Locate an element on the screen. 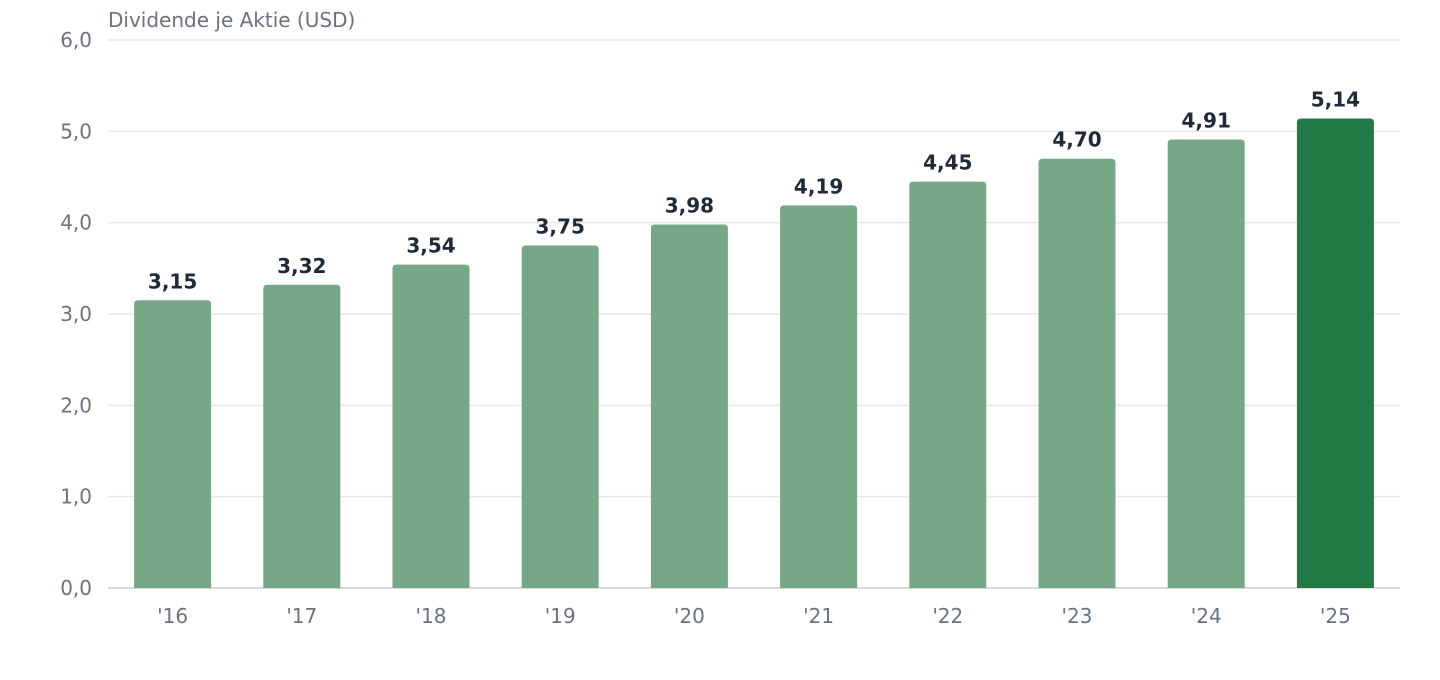  x-tick-label: '16 is located at coordinates (172, 616).